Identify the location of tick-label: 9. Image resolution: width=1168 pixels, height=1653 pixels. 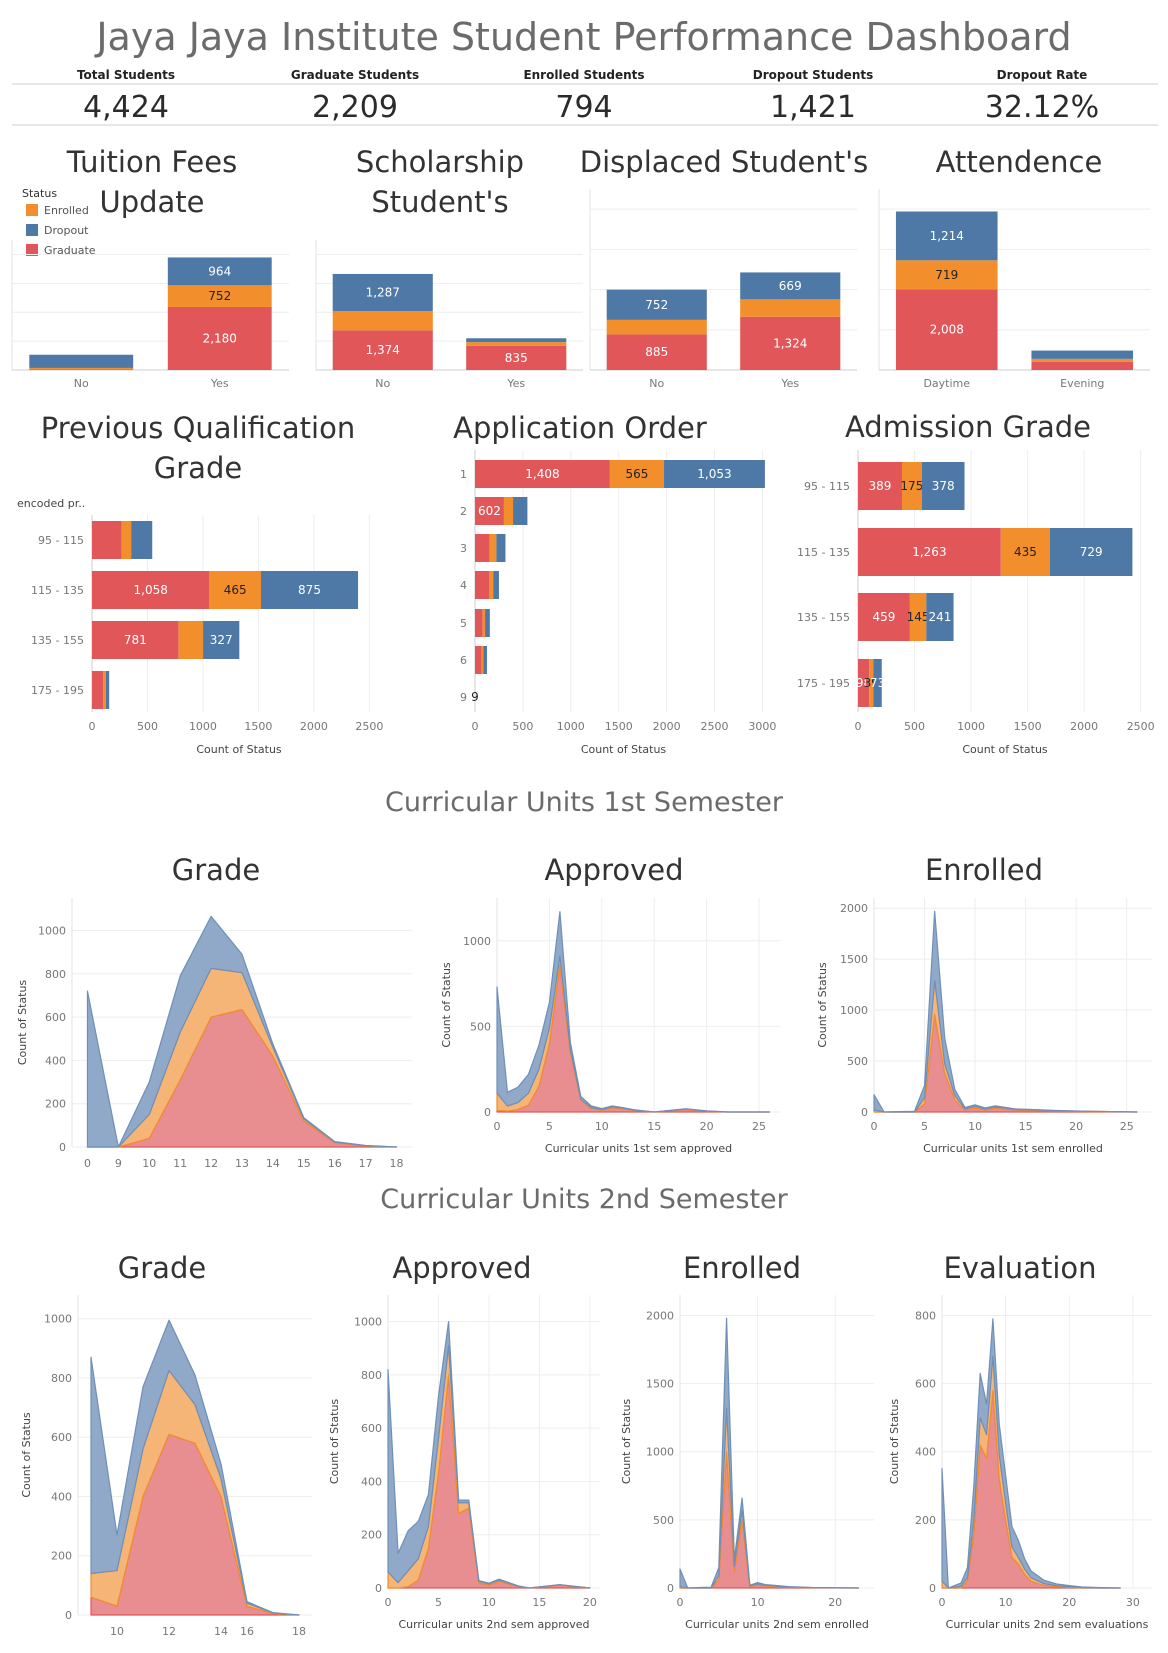
(463, 697).